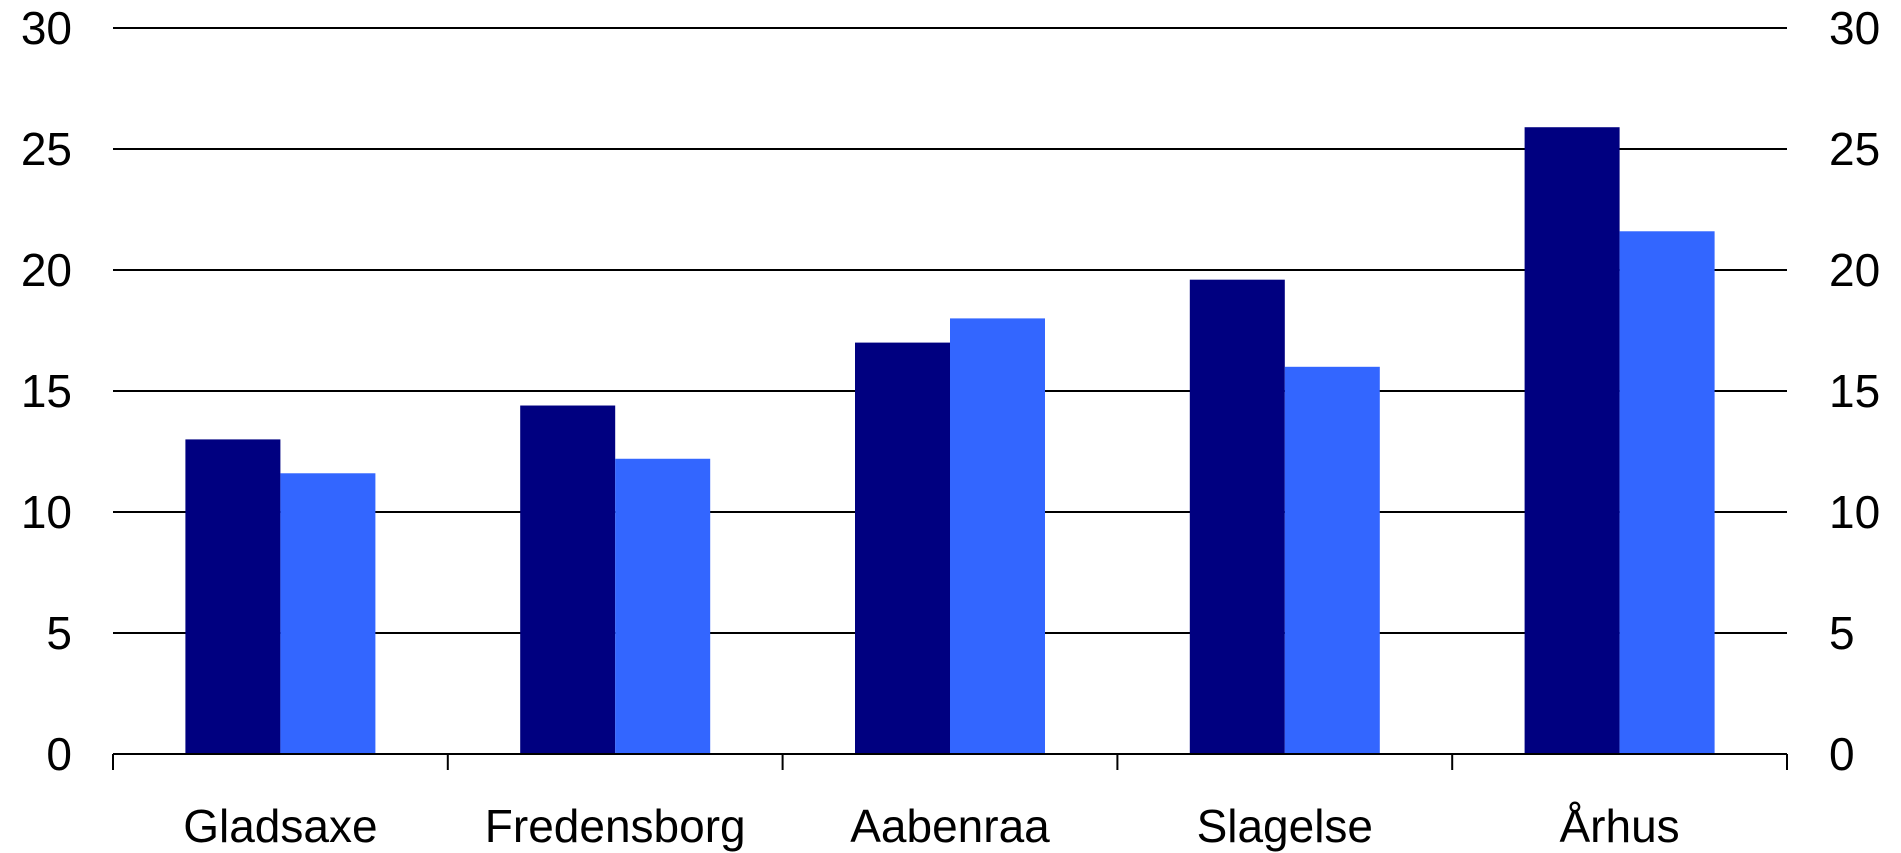 The width and height of the screenshot is (1901, 853). What do you see at coordinates (1854, 270) in the screenshot?
I see `y-tick-right-20: 20` at bounding box center [1854, 270].